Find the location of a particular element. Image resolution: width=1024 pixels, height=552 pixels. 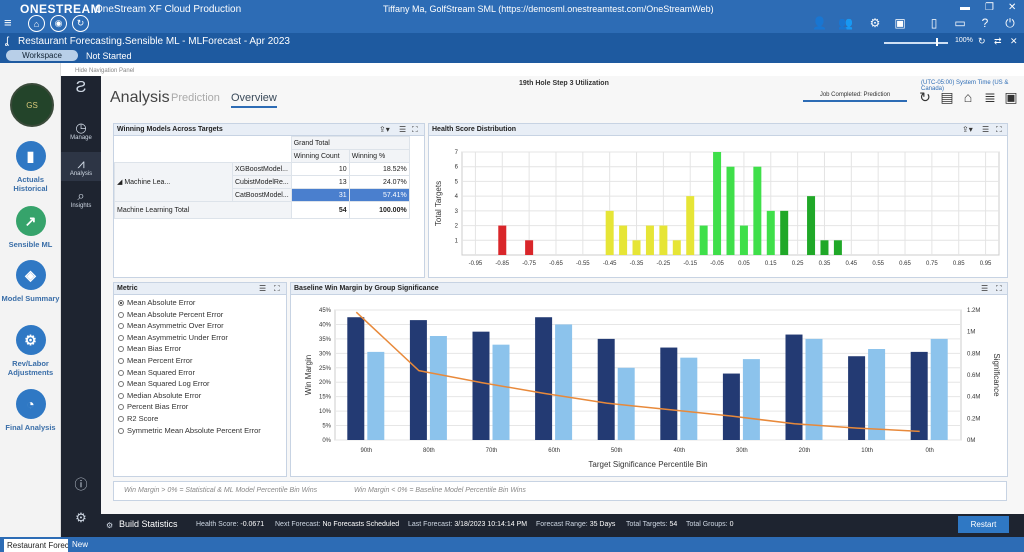

tab-new: New is located at coordinates (80, 544).